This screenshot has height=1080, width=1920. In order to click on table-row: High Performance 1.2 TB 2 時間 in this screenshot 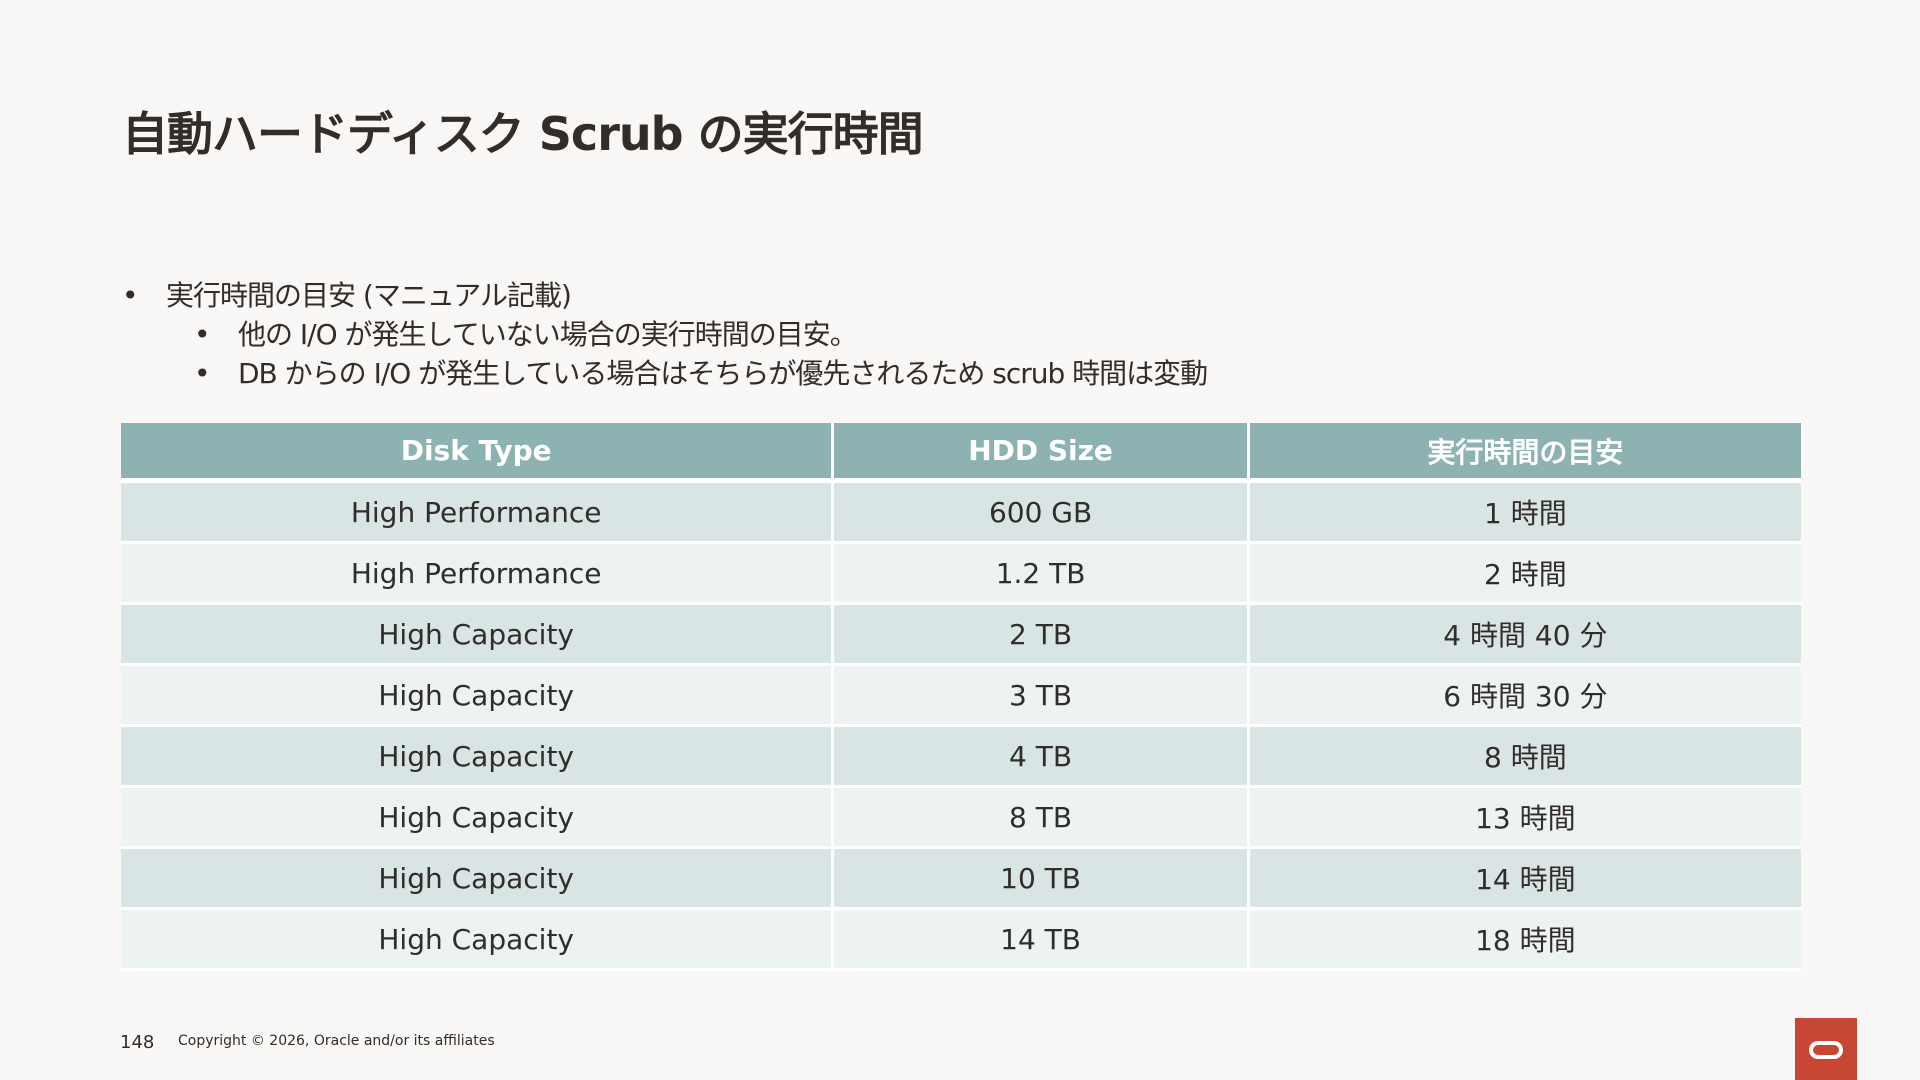, I will do `click(961, 574)`.